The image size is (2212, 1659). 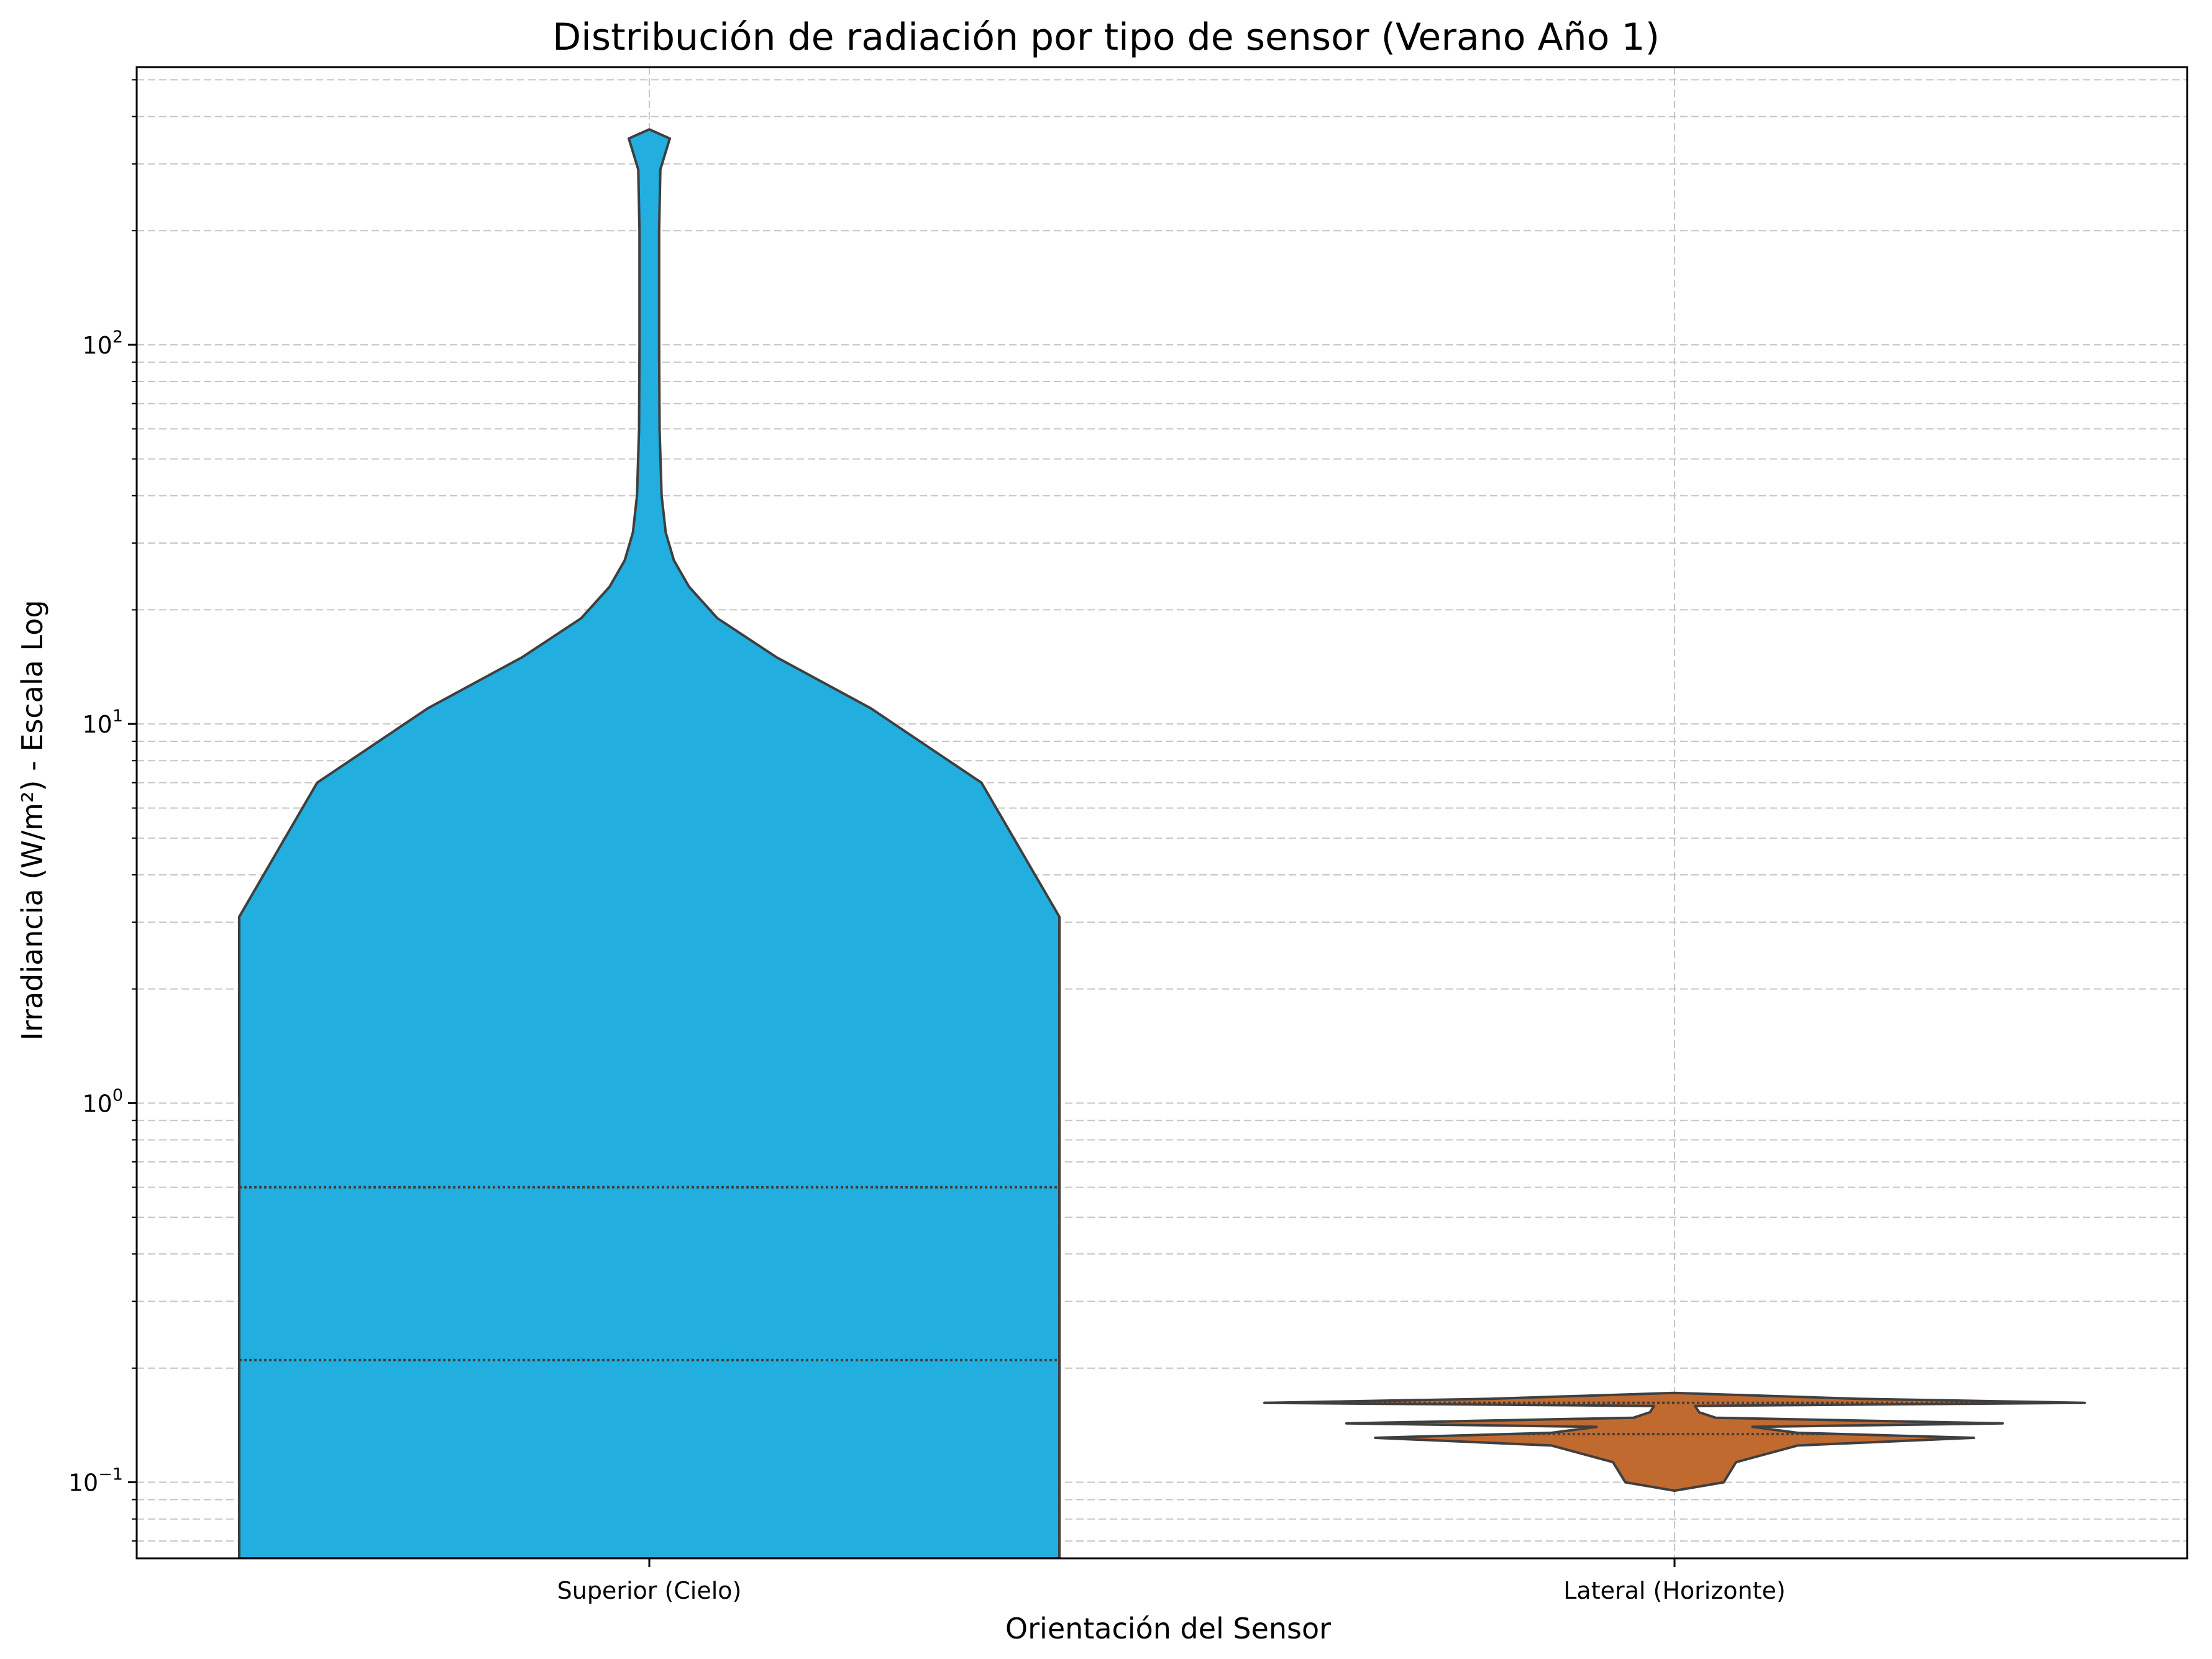 I want to click on y-axis-label: Irradiancia (W/m²) - Escala Log, so click(x=32, y=820).